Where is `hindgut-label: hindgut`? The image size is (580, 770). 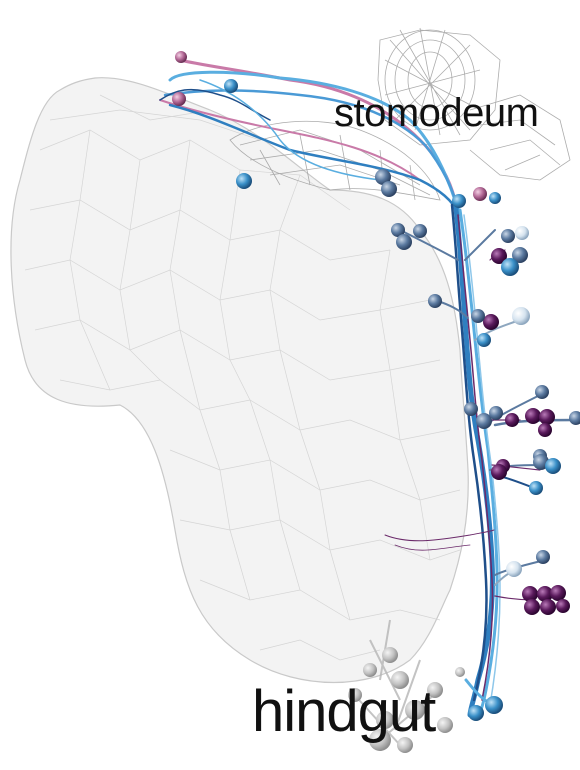
hindgut-label: hindgut is located at coordinates (344, 711).